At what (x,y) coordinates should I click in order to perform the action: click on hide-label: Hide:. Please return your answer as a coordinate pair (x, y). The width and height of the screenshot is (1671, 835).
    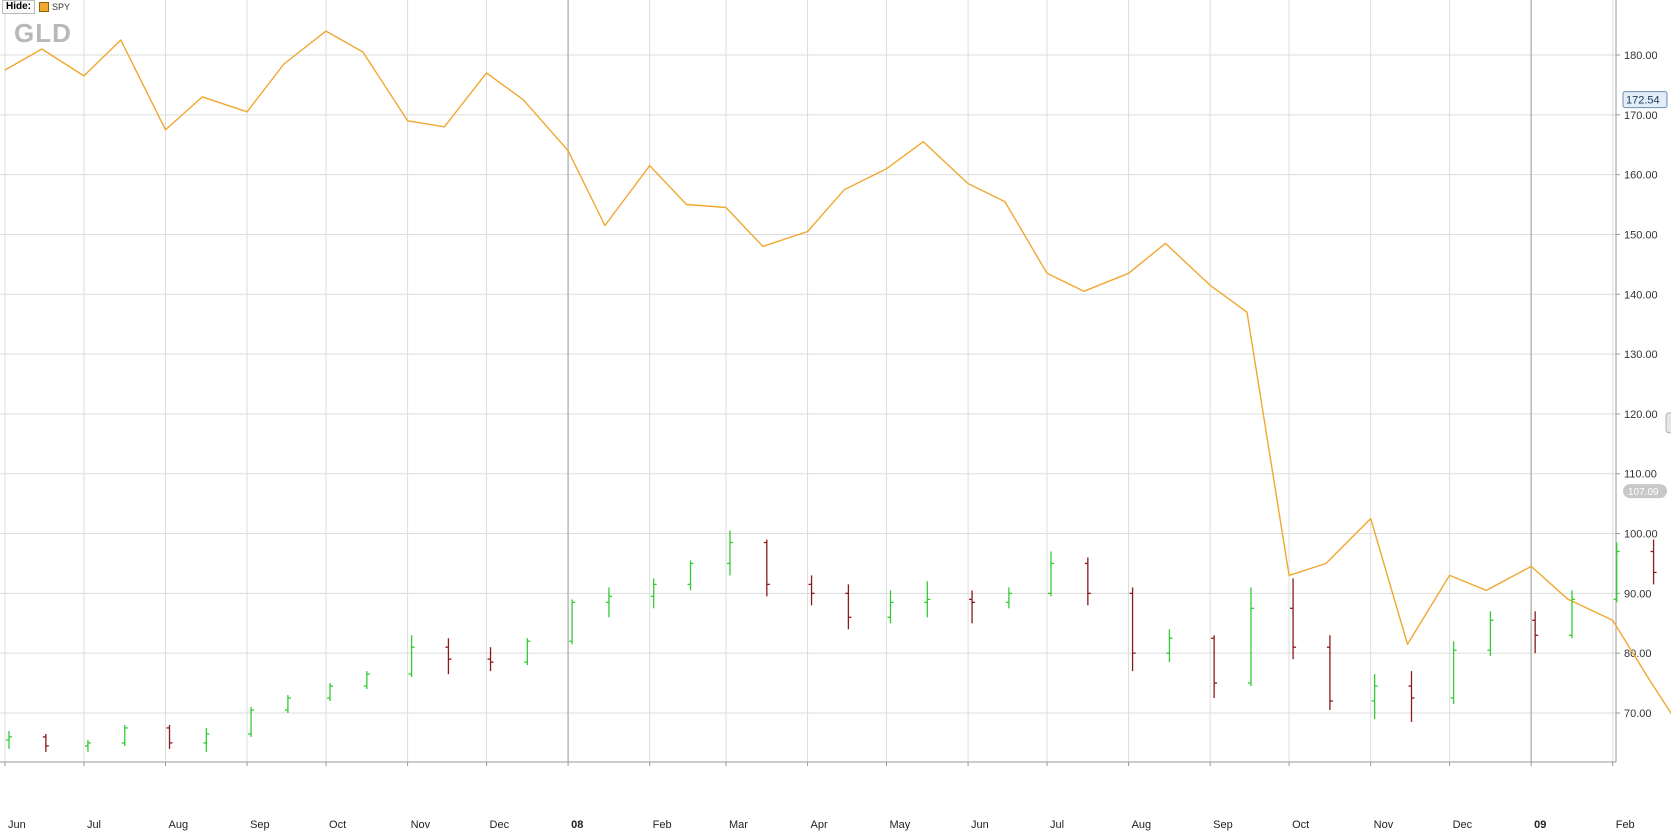
    Looking at the image, I should click on (18, 7).